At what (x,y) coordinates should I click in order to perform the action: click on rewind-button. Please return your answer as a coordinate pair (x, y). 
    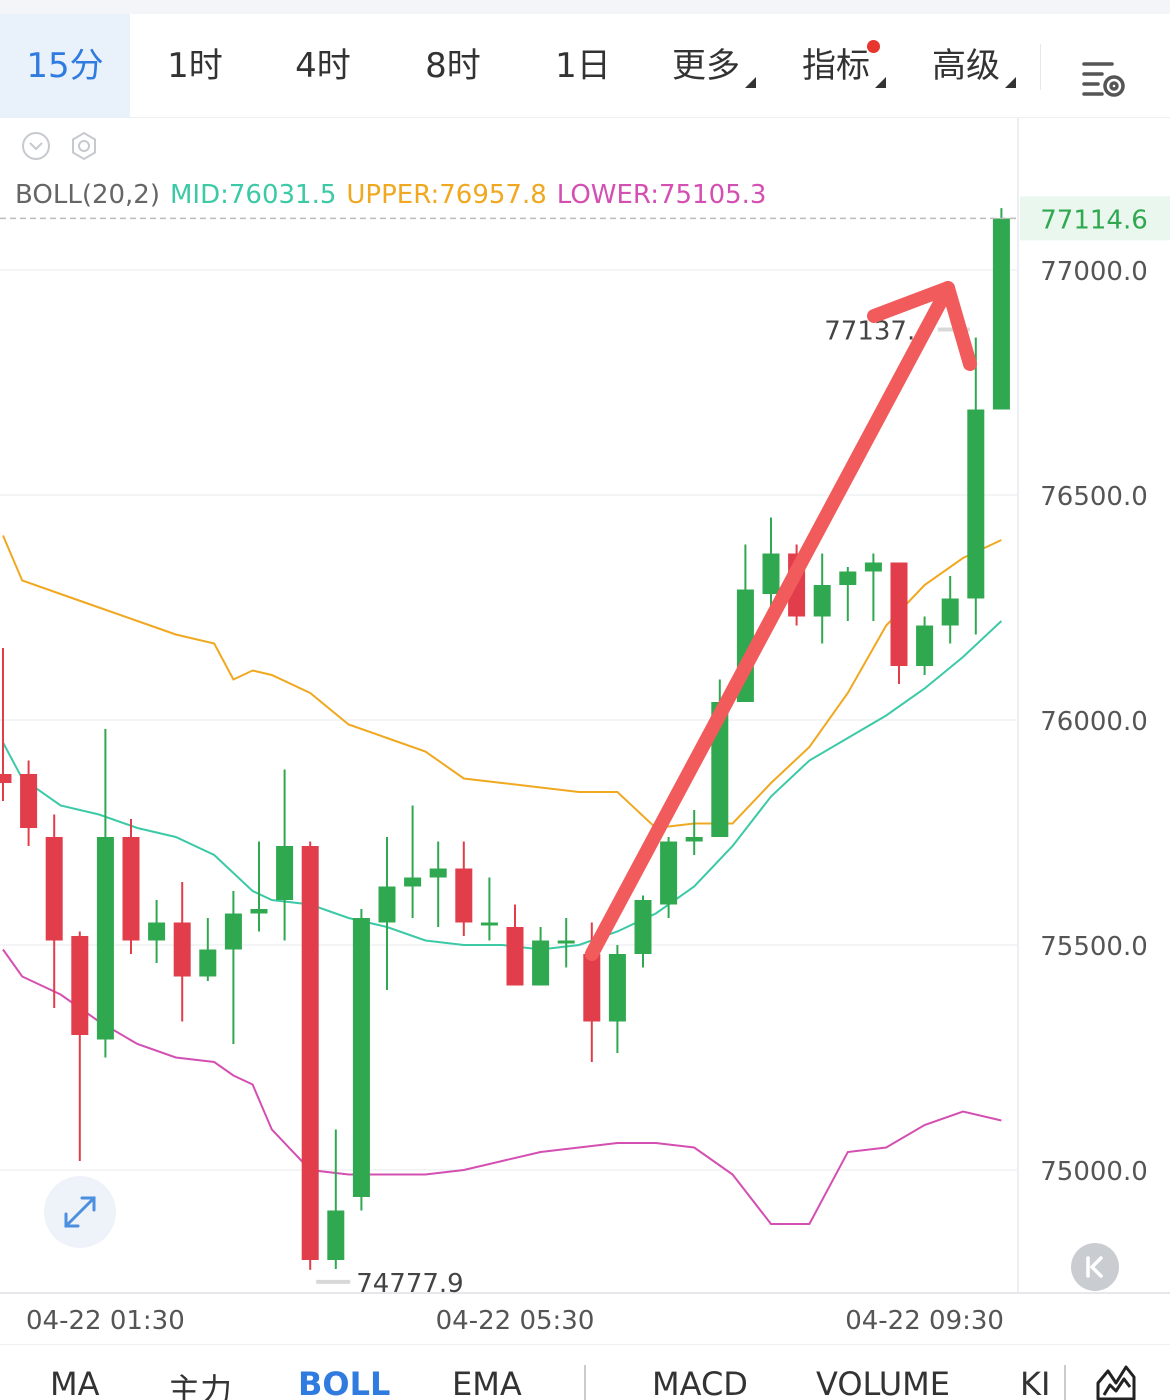
    Looking at the image, I should click on (1095, 1267).